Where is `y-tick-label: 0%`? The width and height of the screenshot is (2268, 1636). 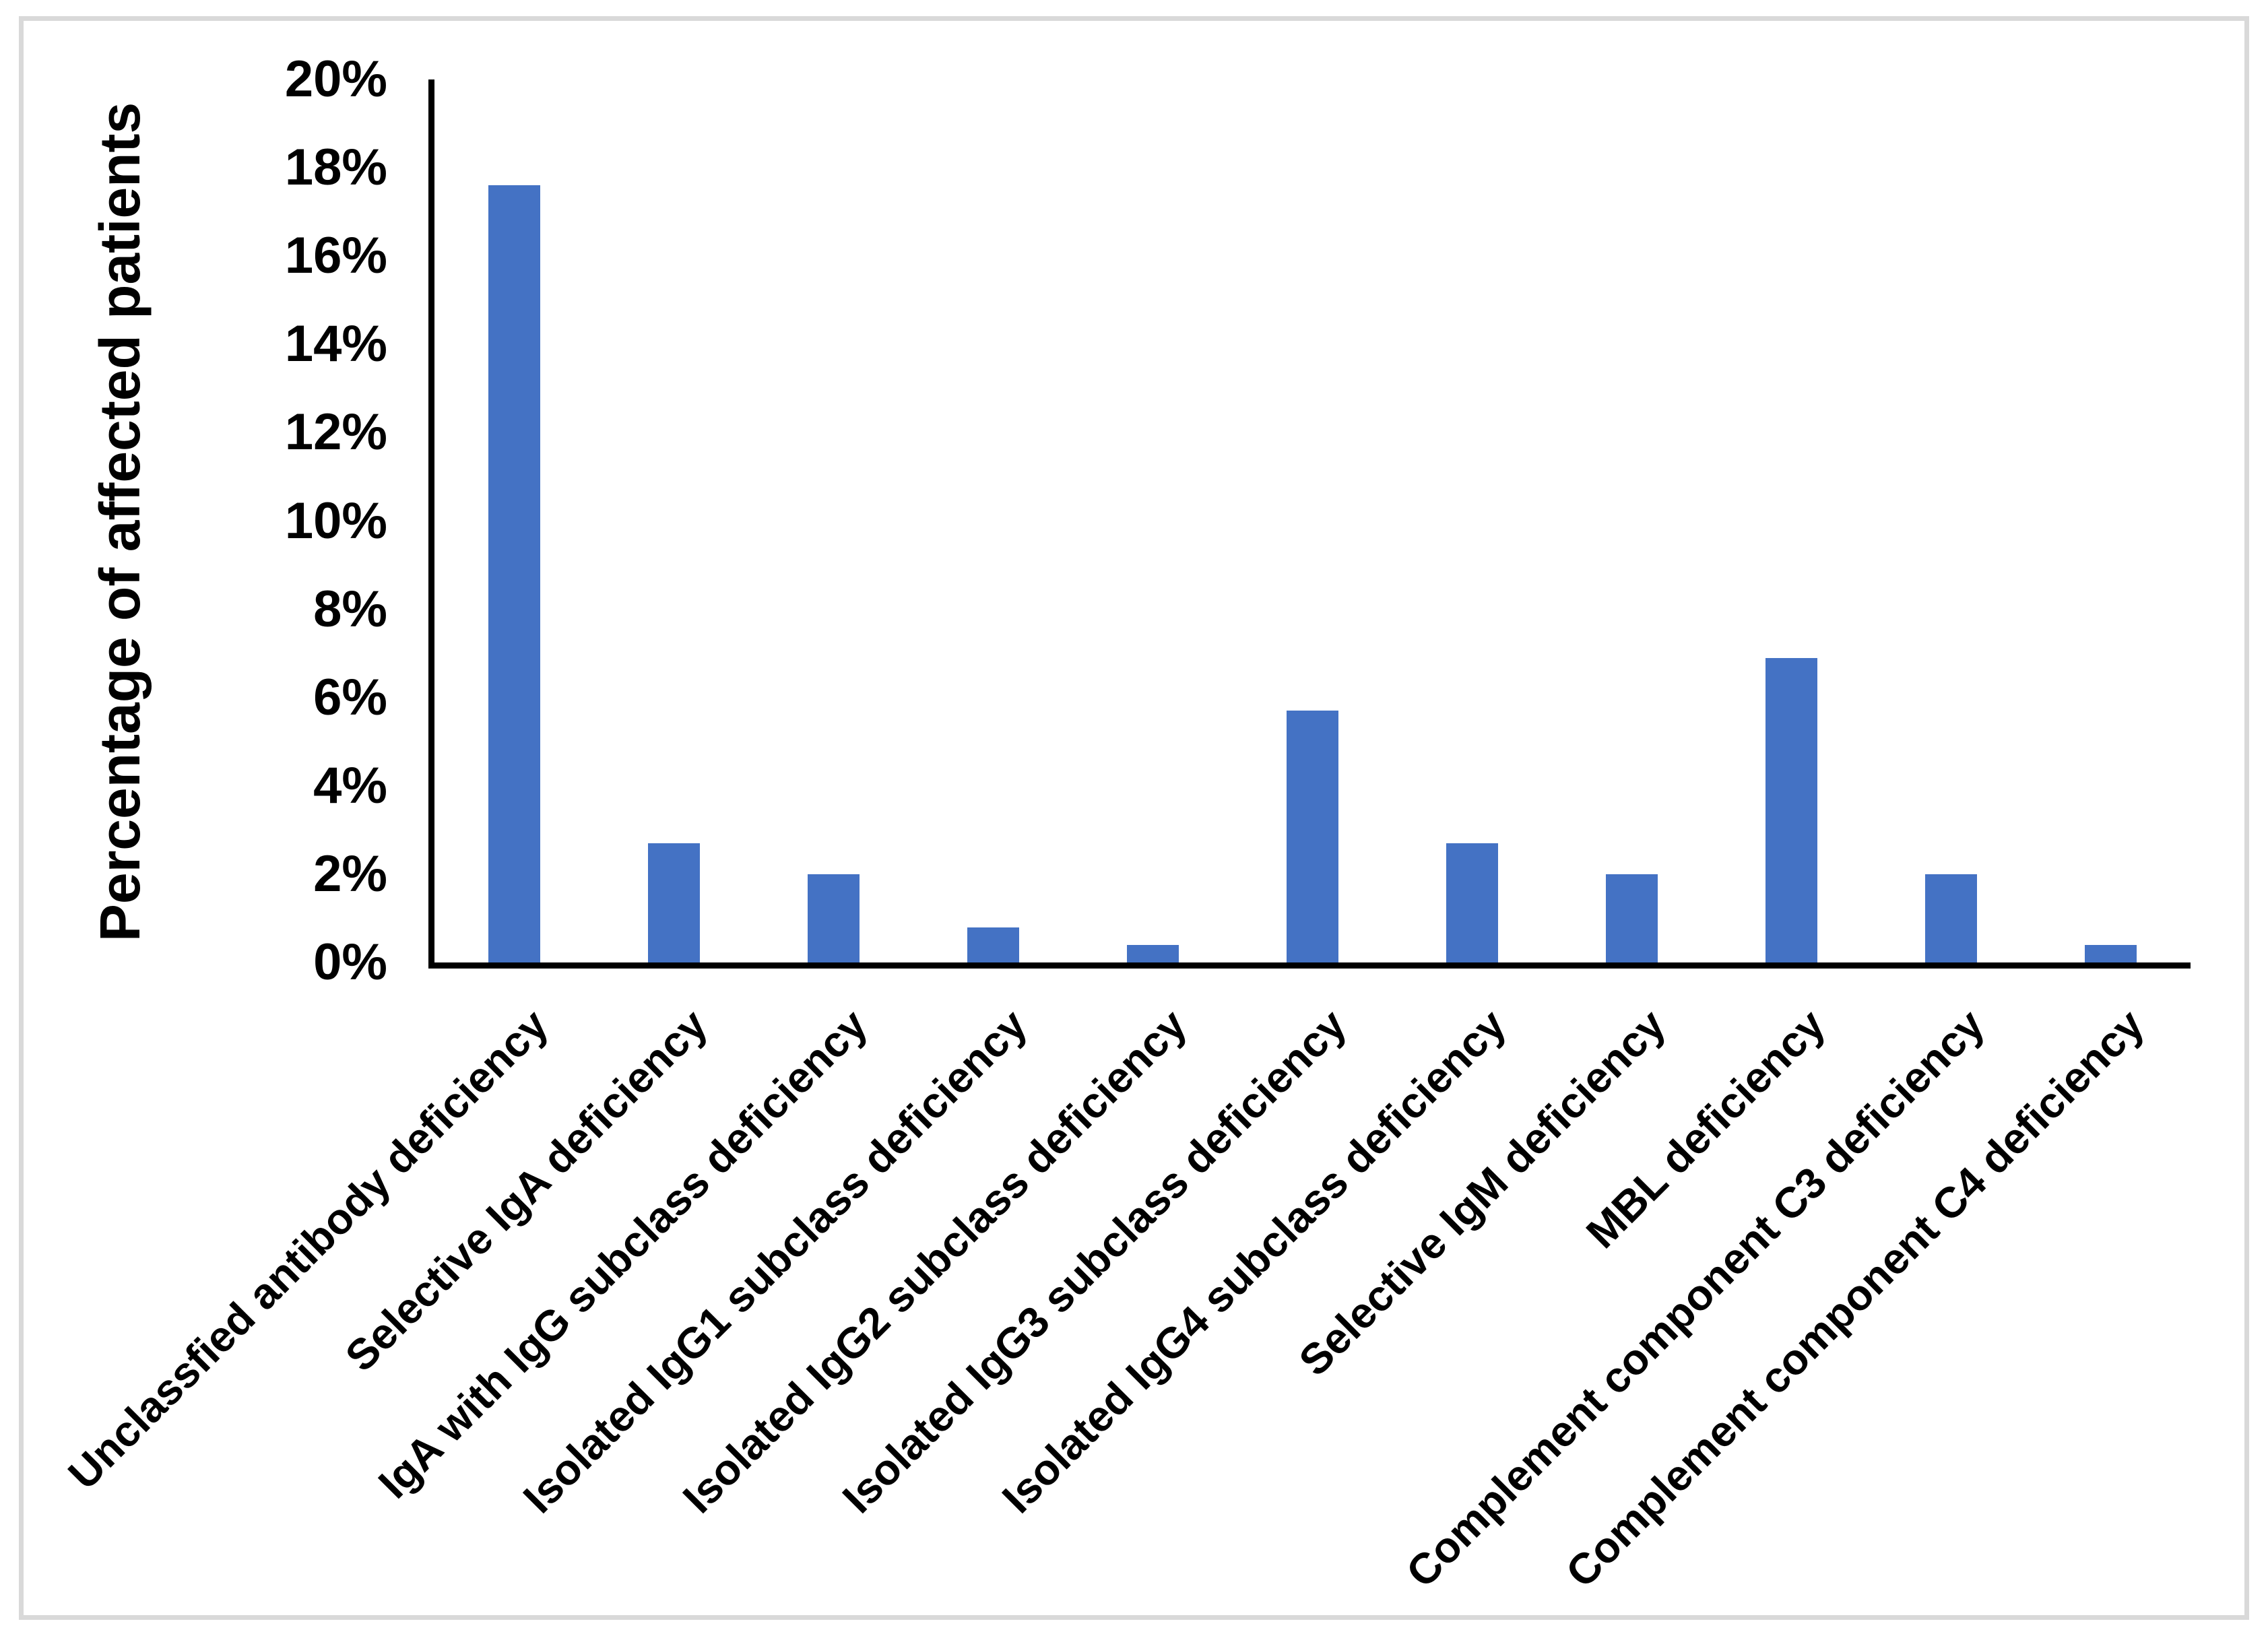 y-tick-label: 0% is located at coordinates (350, 962).